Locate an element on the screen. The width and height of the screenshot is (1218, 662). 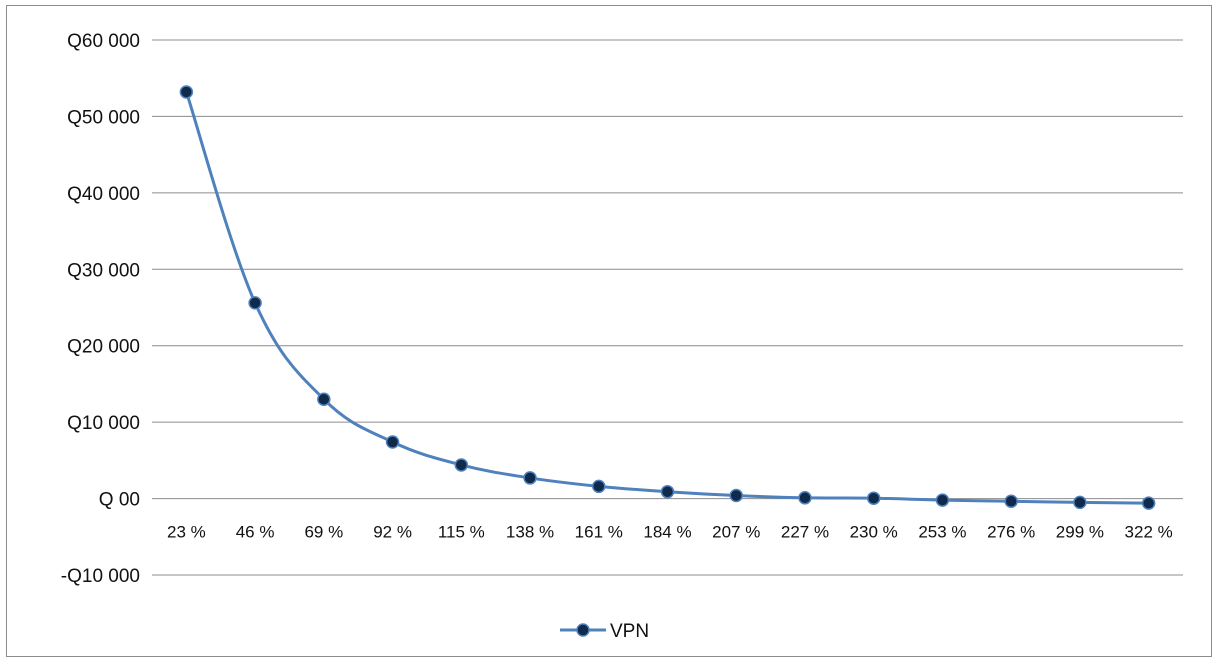
x-tick-label: 46 % is located at coordinates (255, 532).